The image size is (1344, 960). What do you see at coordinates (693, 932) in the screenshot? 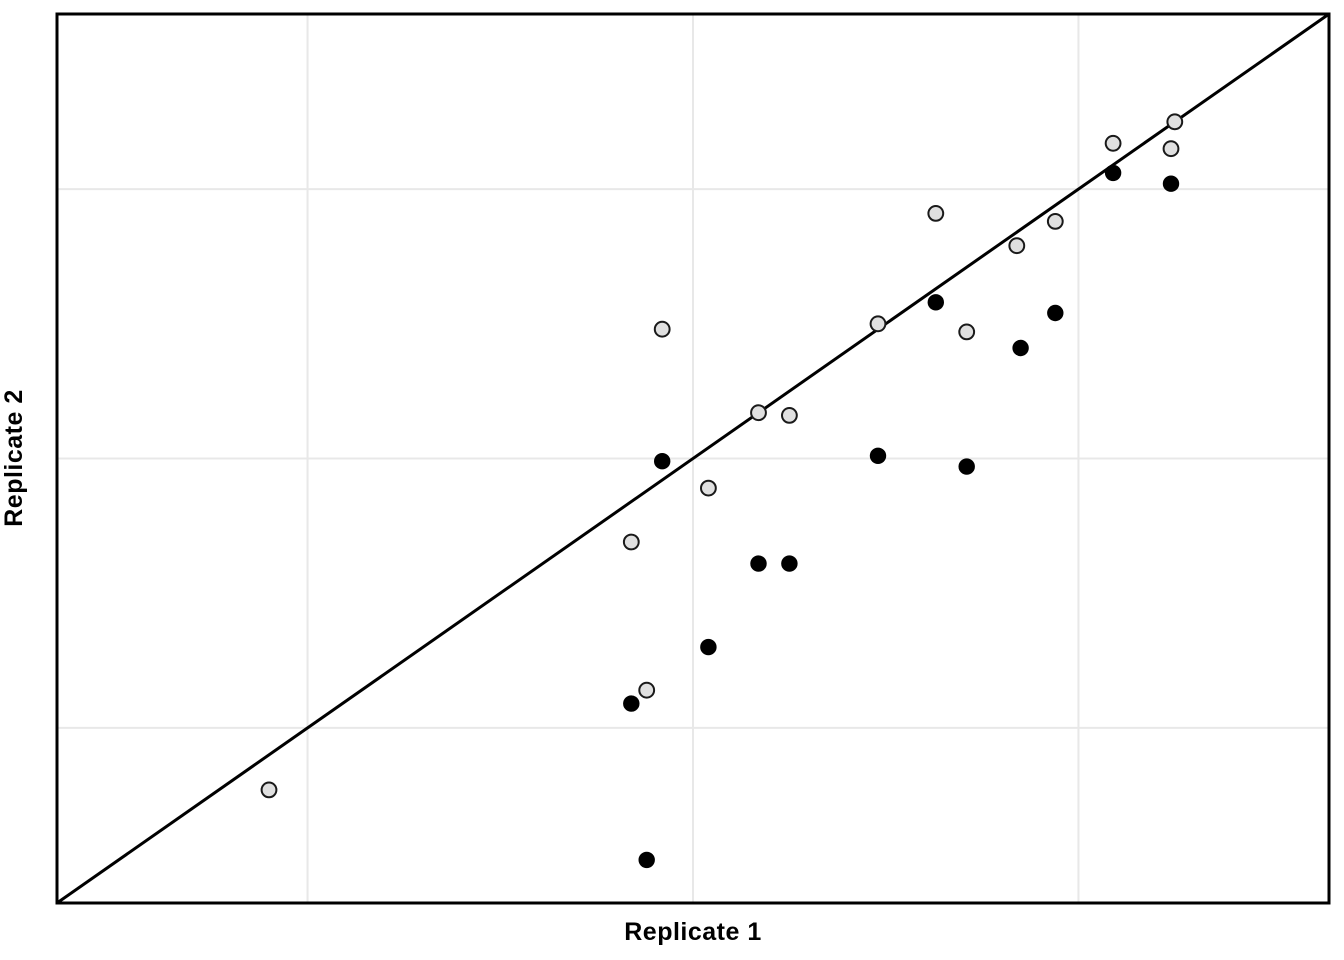
I see `x-axis-label: Replicate 1` at bounding box center [693, 932].